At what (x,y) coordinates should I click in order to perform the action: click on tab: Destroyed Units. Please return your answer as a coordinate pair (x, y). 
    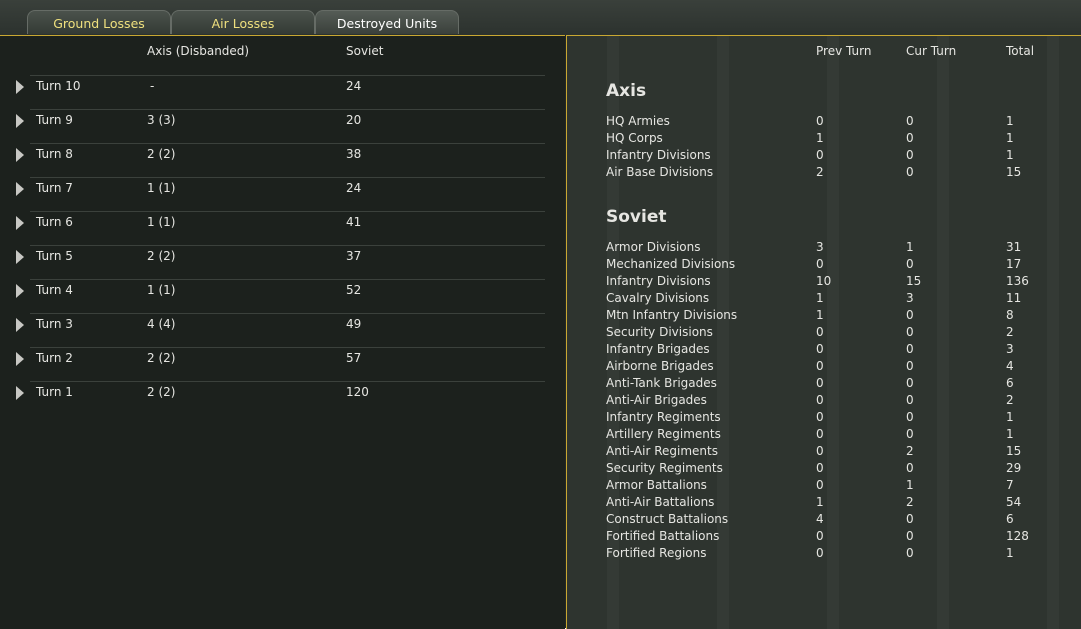
    Looking at the image, I should click on (387, 22).